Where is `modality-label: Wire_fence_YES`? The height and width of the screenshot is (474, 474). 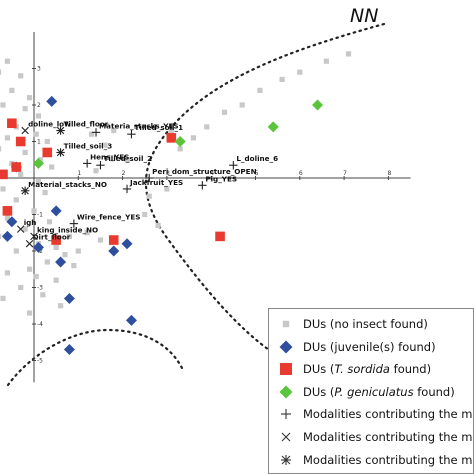
modality-label: Wire_fence_YES is located at coordinates (109, 217).